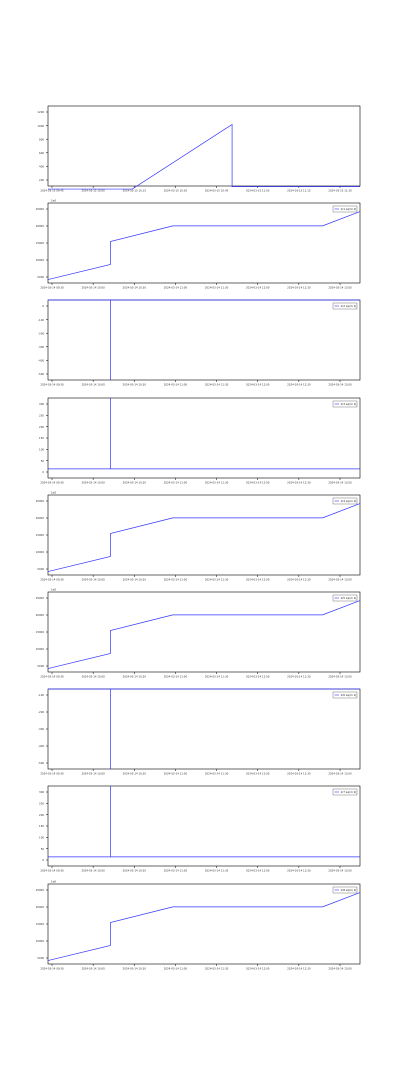  I want to click on x-tick-label: 2024-03-15 11:30, so click(340, 191).